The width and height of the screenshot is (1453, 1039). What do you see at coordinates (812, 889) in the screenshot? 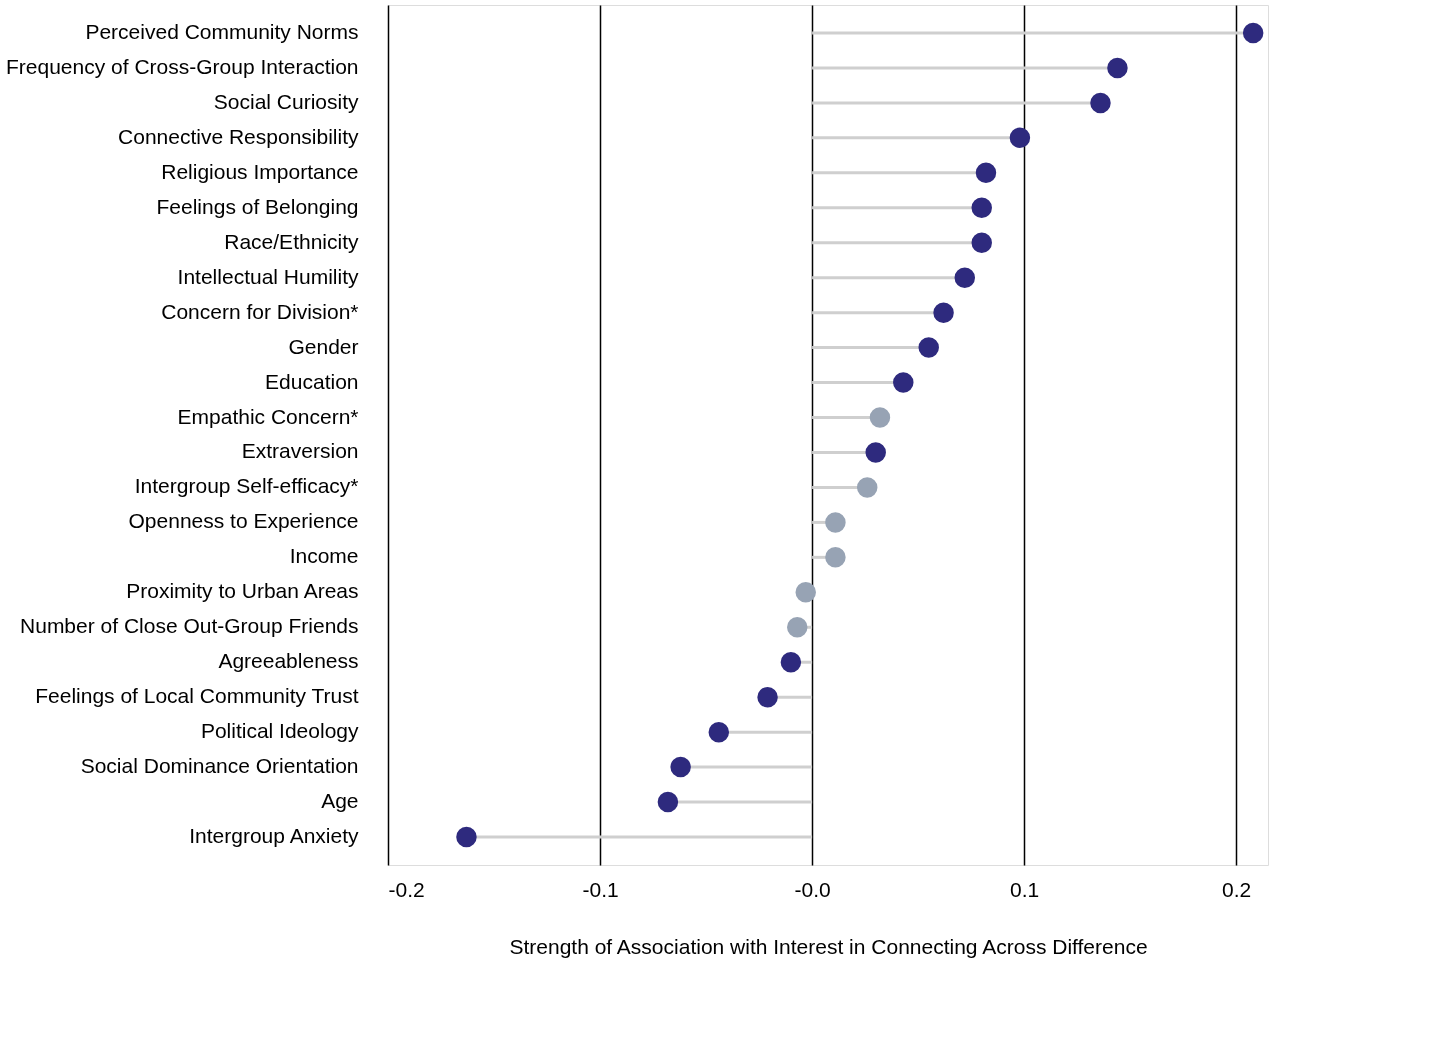
I see `x-tick-label: -0.0` at bounding box center [812, 889].